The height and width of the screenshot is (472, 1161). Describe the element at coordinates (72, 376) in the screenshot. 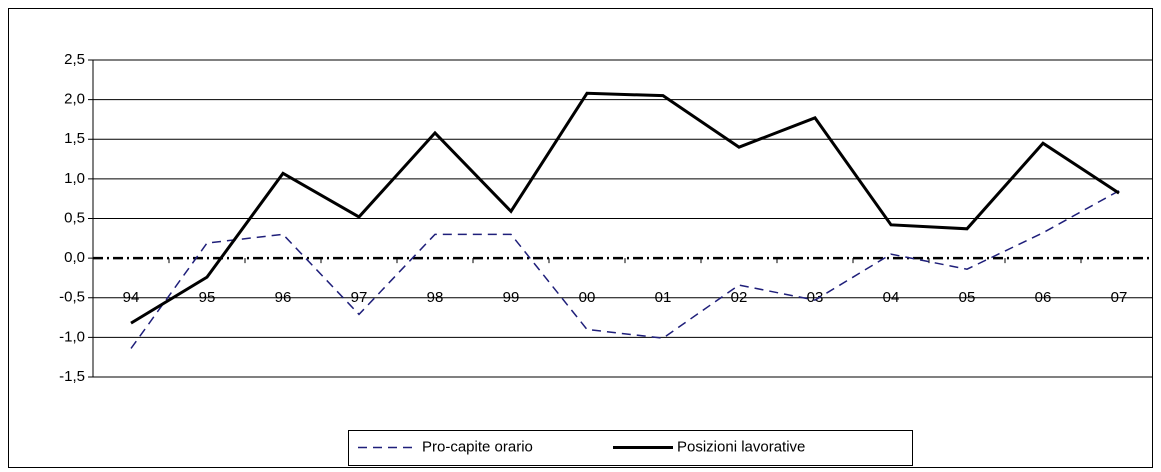

I see `y-tick-label: -1,5` at that location.